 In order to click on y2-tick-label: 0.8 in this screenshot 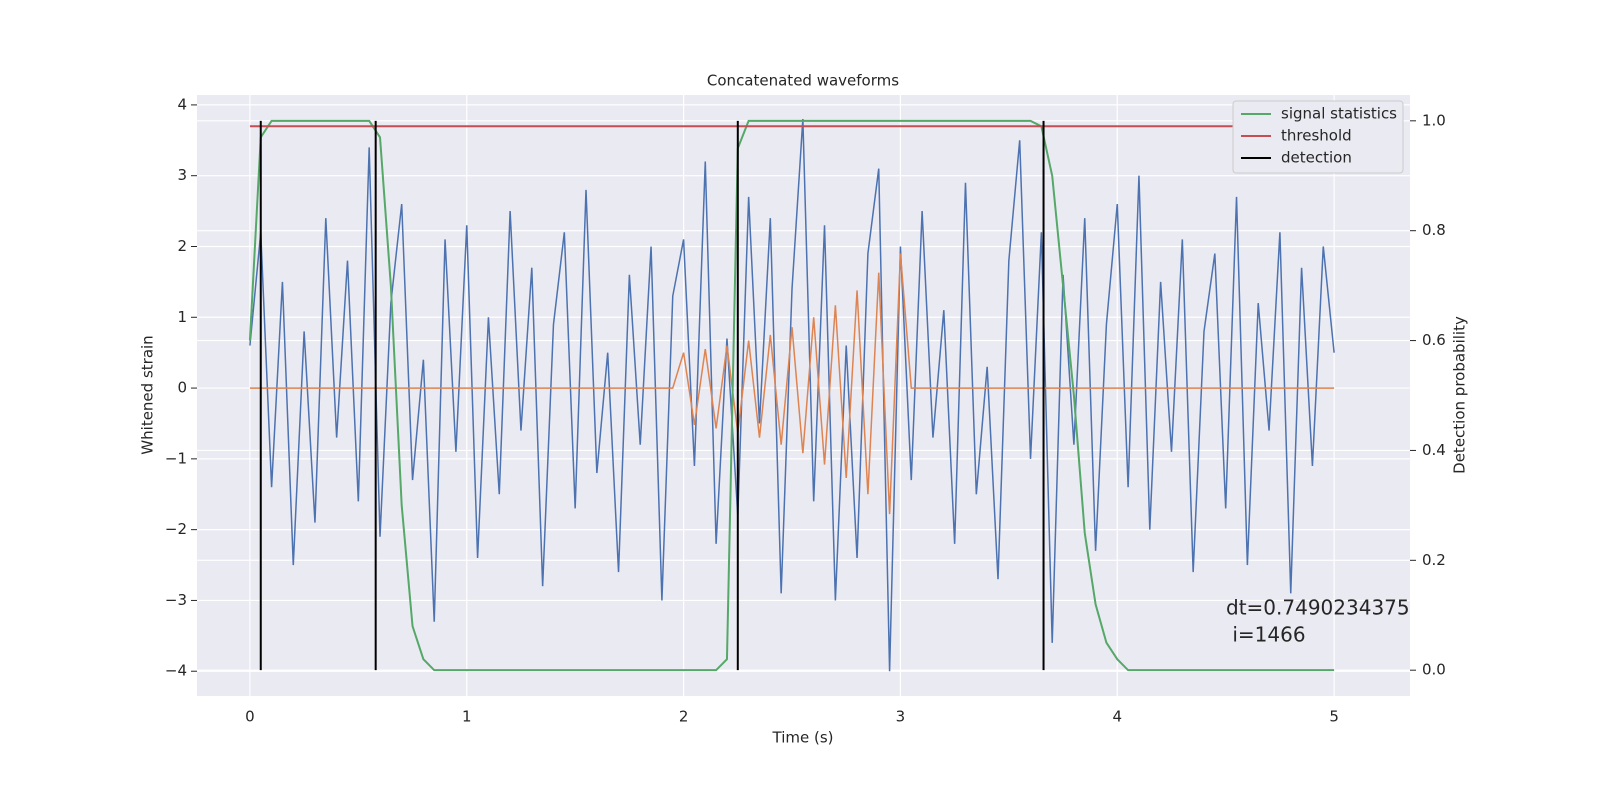, I will do `click(1434, 230)`.